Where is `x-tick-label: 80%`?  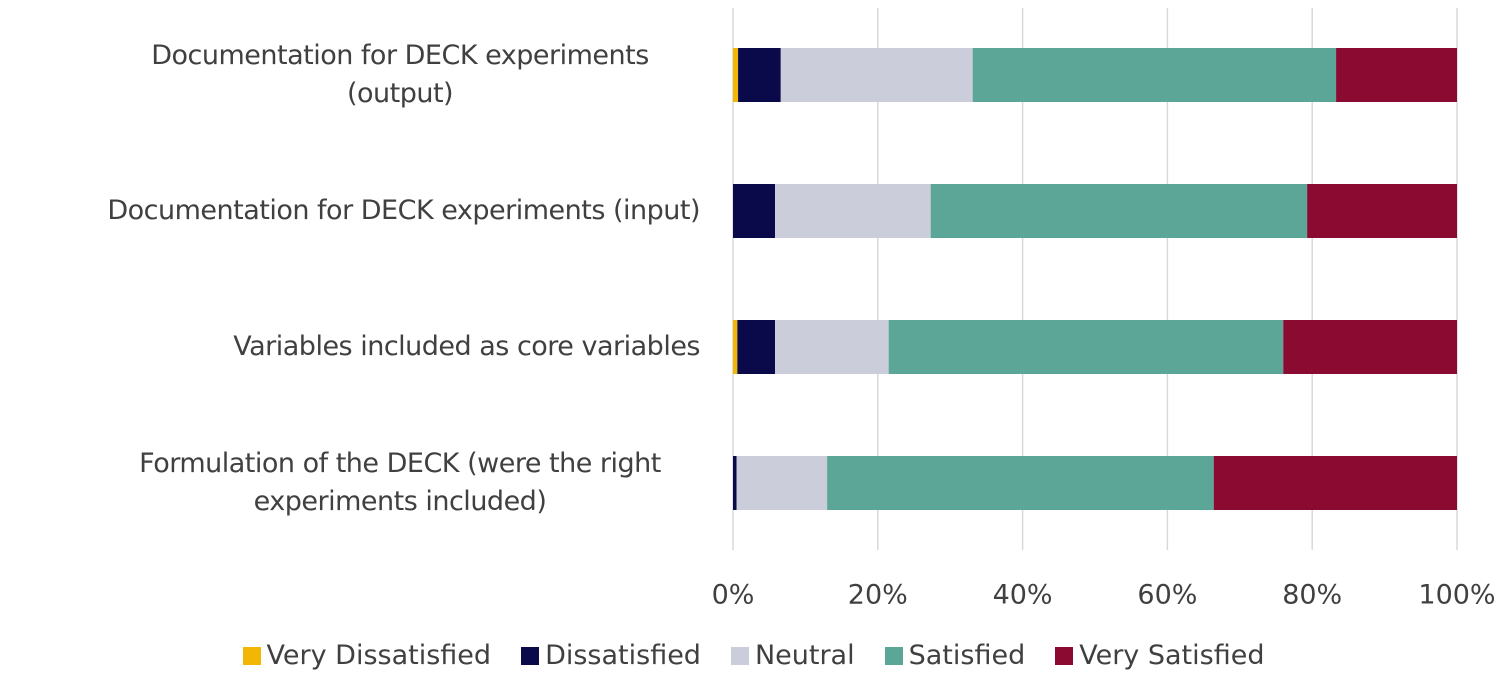 x-tick-label: 80% is located at coordinates (1312, 595).